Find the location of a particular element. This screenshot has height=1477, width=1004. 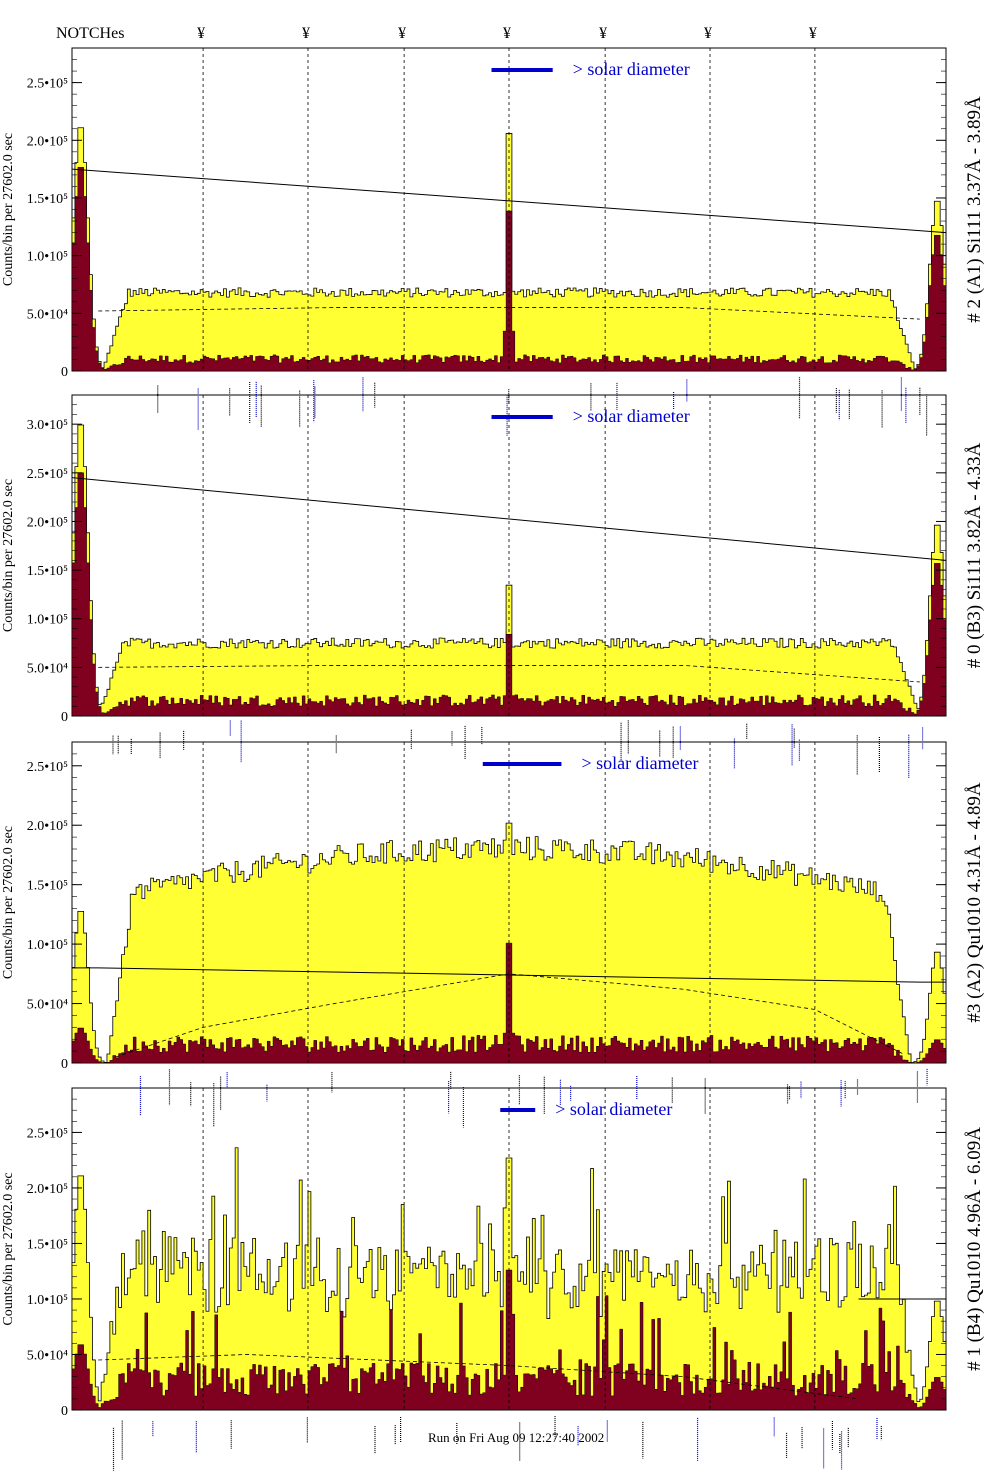

notches-label: NOTCHes is located at coordinates (90, 33).